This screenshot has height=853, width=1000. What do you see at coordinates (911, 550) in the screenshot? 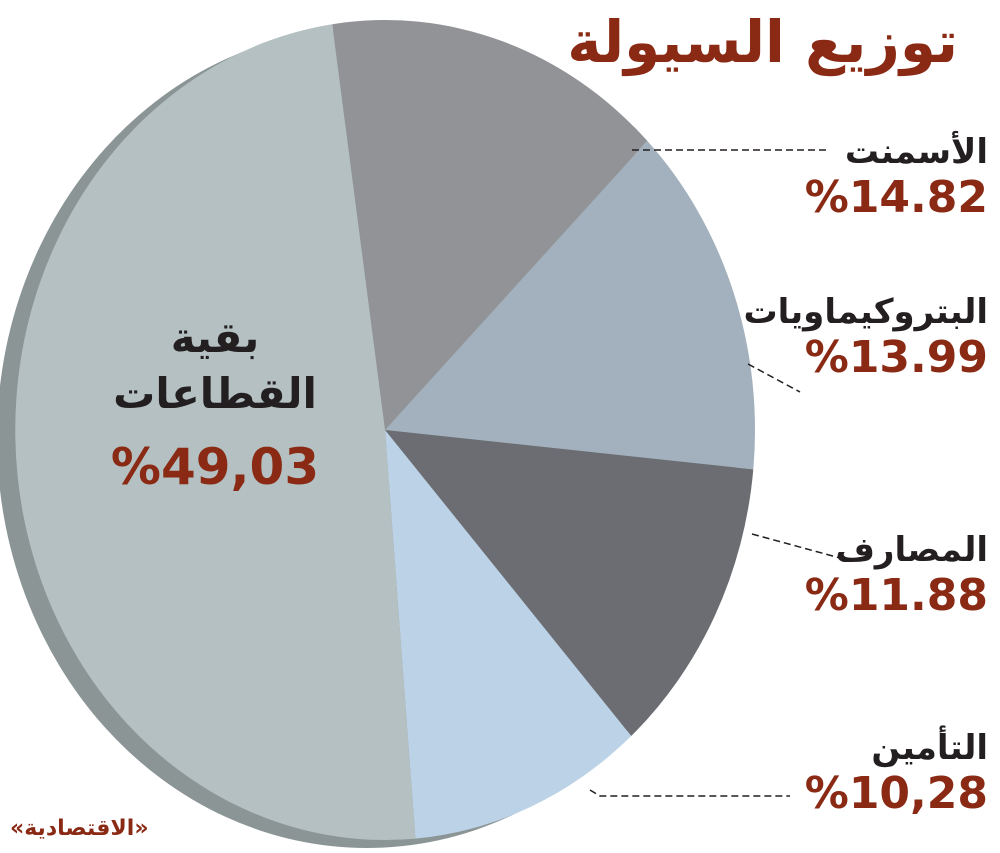
I see `label-banks-name: المصارف` at bounding box center [911, 550].